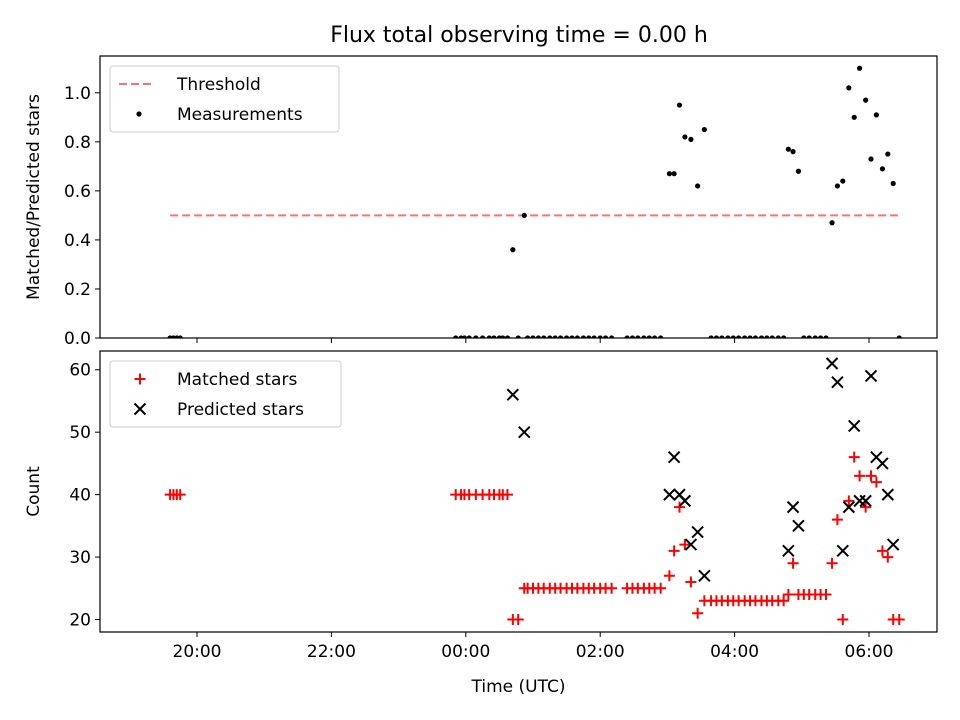 The height and width of the screenshot is (720, 960). I want to click on chart-title: Flux total observing time = 0.00 h, so click(519, 35).